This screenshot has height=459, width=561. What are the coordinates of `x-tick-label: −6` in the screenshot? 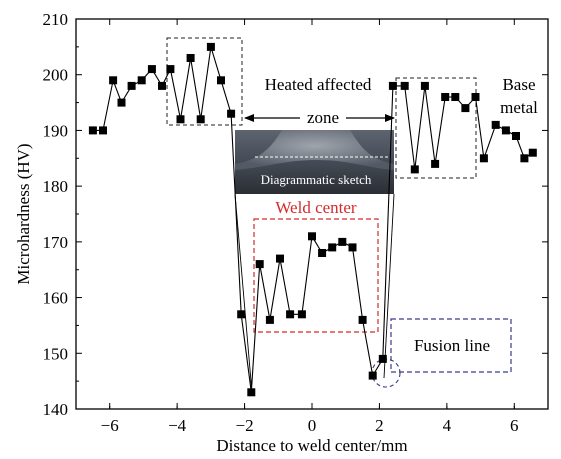 It's located at (110, 425).